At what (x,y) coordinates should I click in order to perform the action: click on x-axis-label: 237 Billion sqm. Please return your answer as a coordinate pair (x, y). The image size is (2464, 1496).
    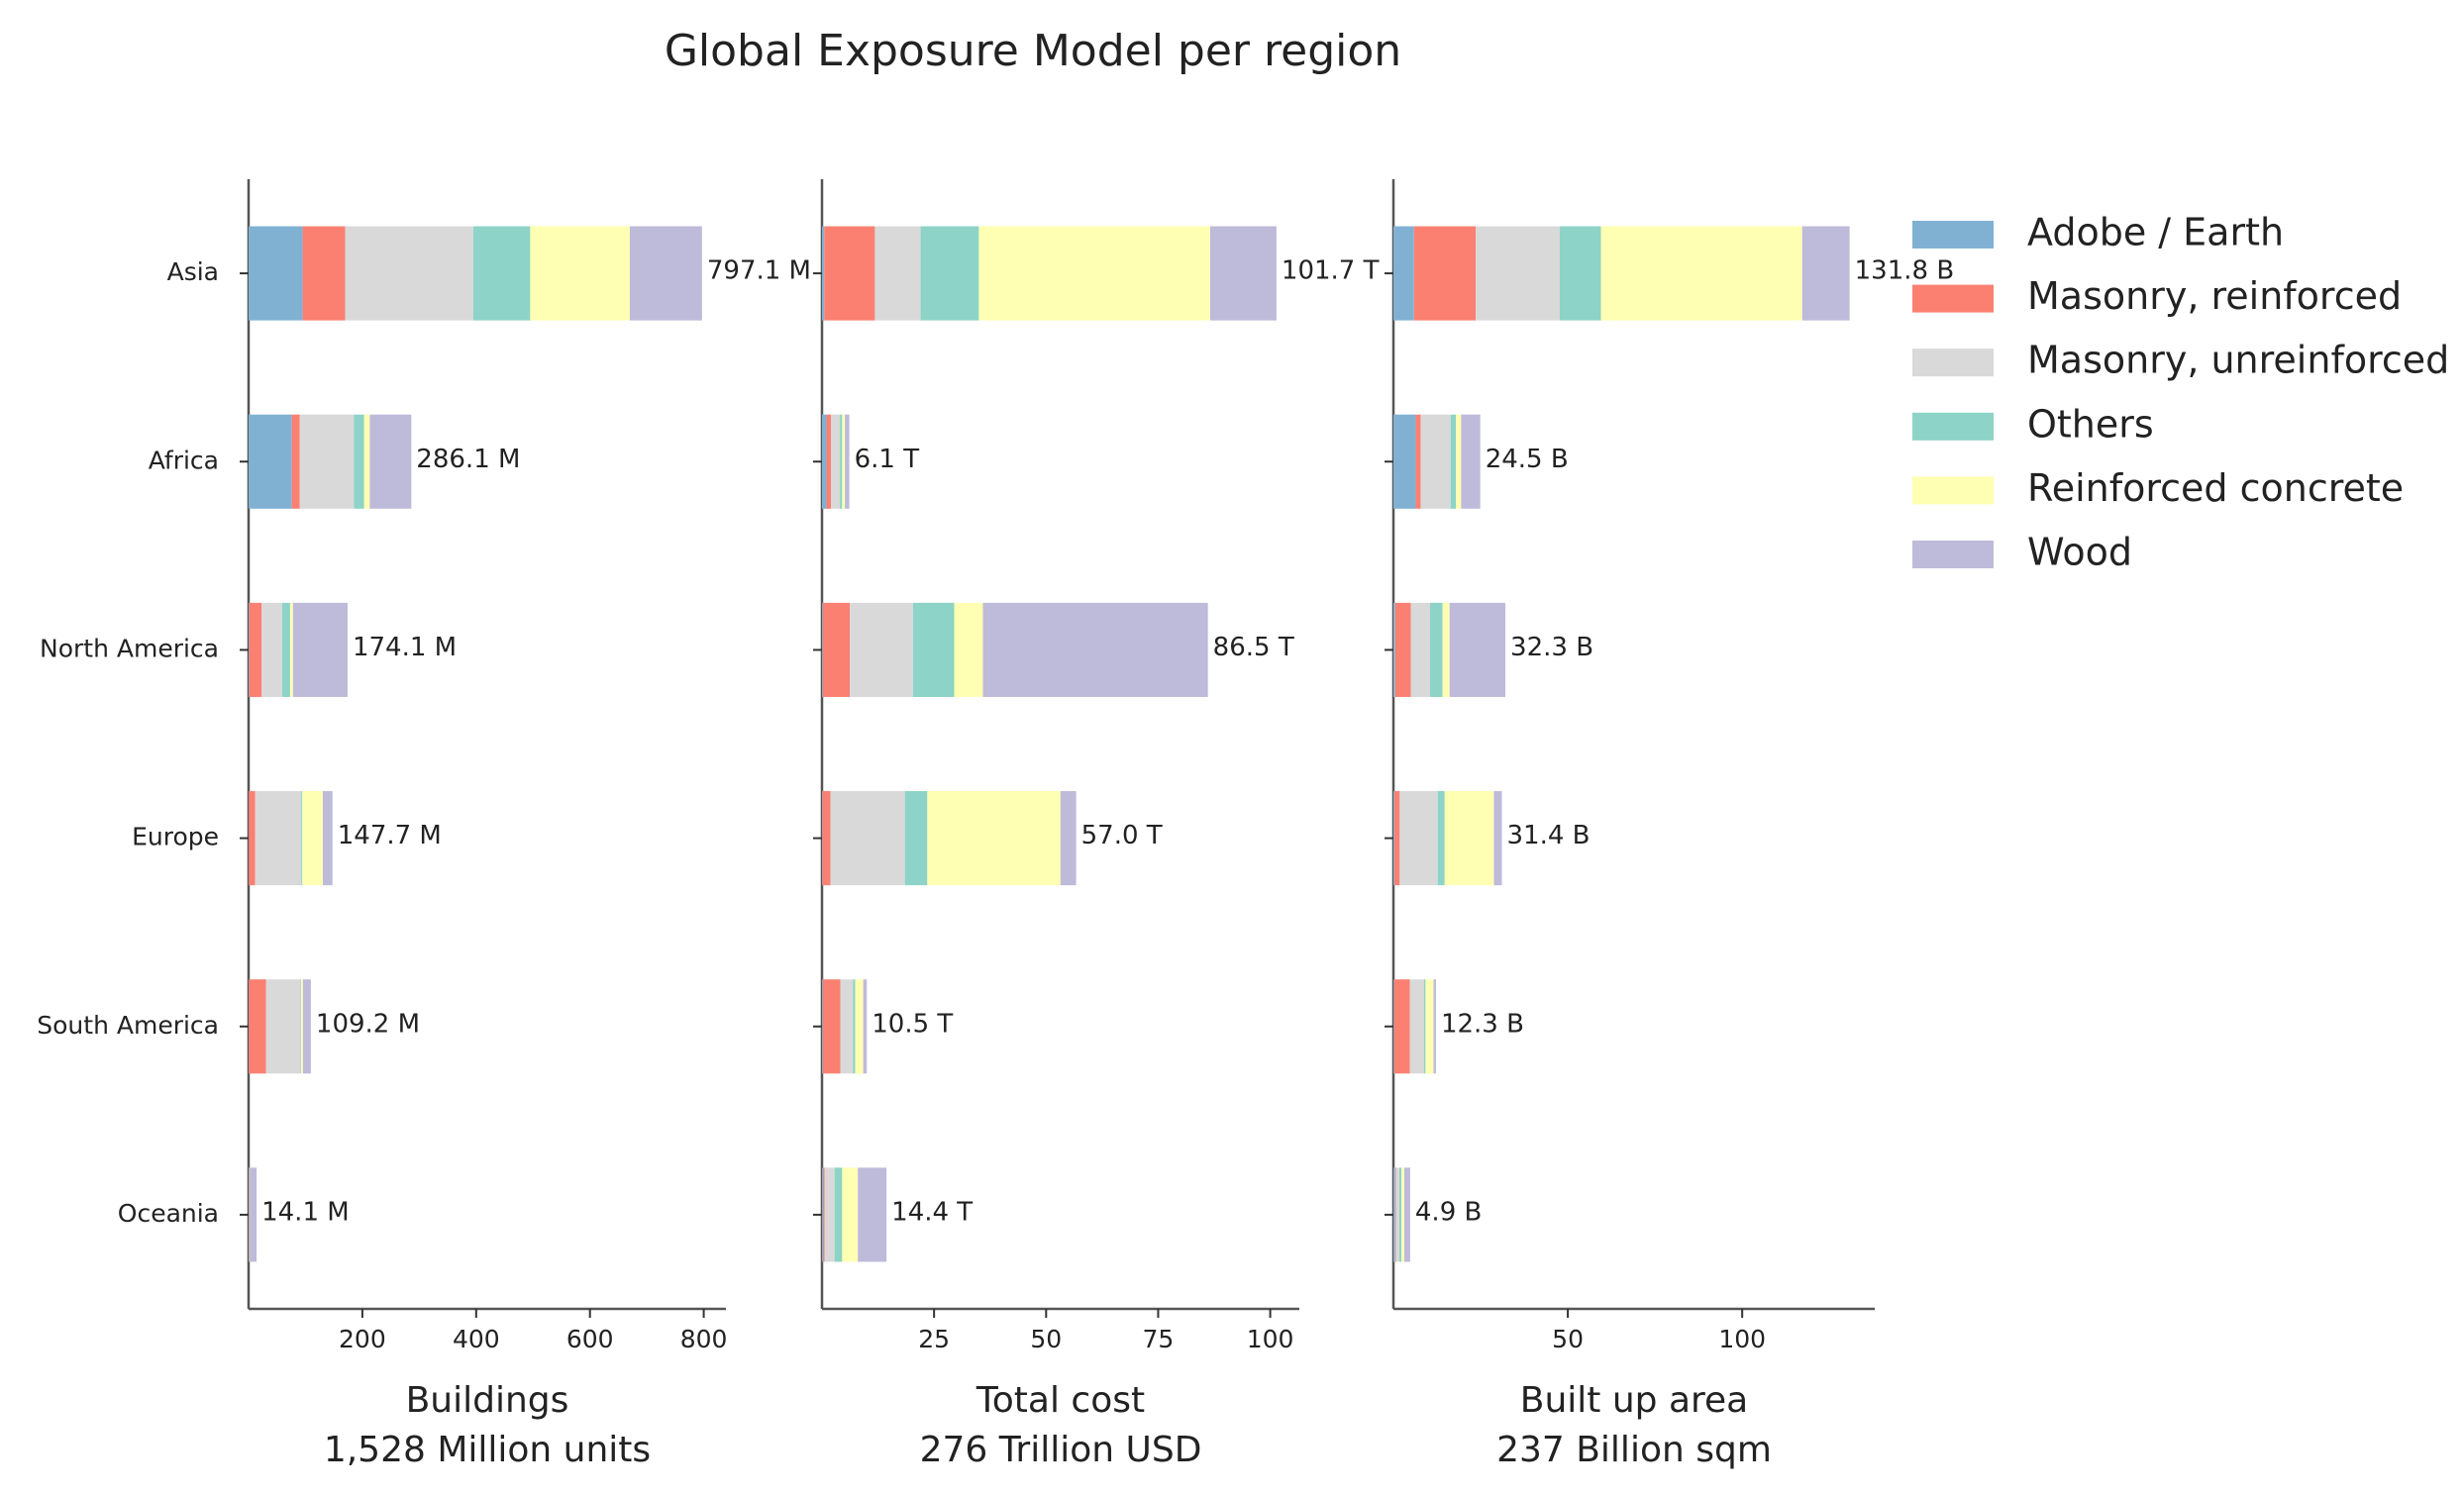
    Looking at the image, I should click on (1634, 1450).